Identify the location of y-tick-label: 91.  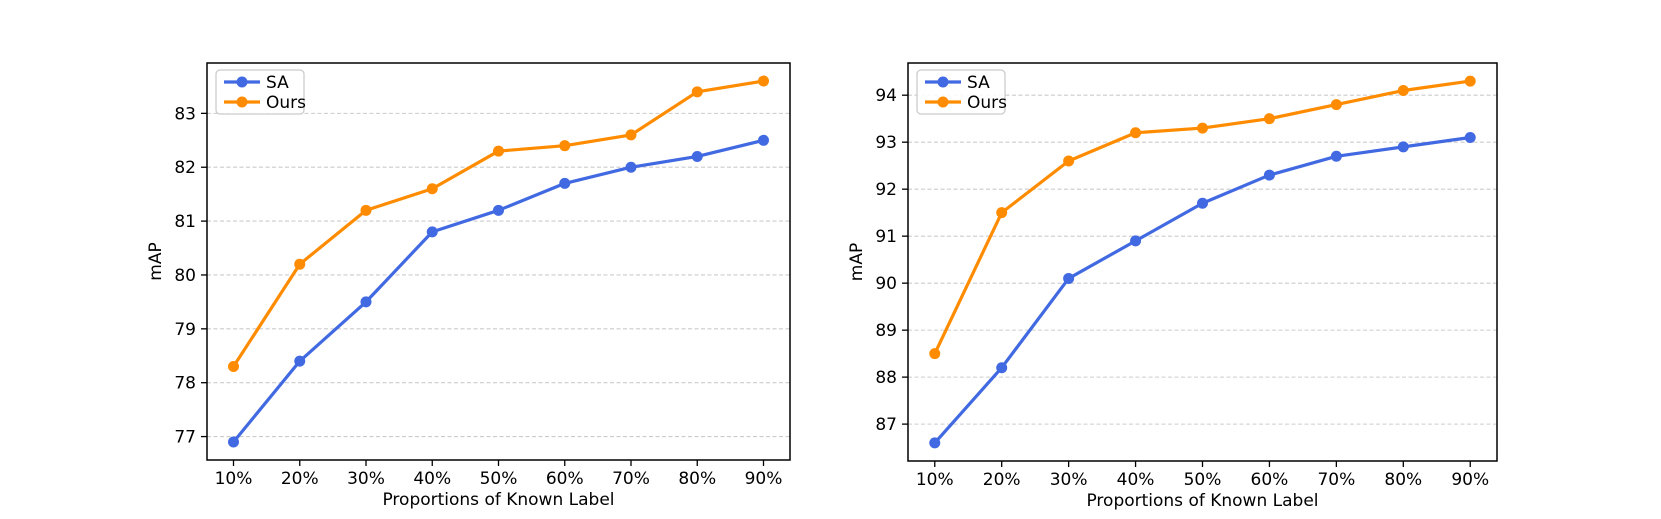
(886, 237).